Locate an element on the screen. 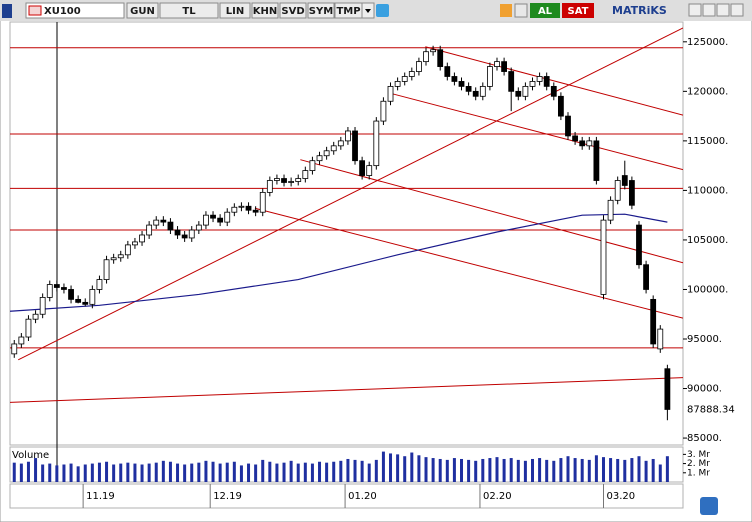 The width and height of the screenshot is (752, 522). symbol: XU100 is located at coordinates (62, 11).